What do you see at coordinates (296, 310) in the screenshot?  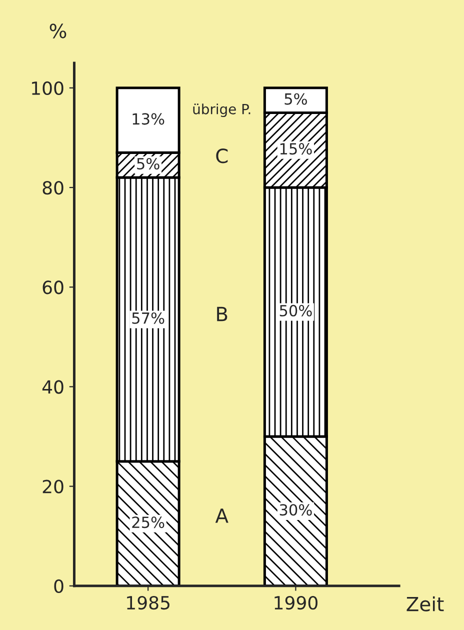 I see `data-label: 50%` at bounding box center [296, 310].